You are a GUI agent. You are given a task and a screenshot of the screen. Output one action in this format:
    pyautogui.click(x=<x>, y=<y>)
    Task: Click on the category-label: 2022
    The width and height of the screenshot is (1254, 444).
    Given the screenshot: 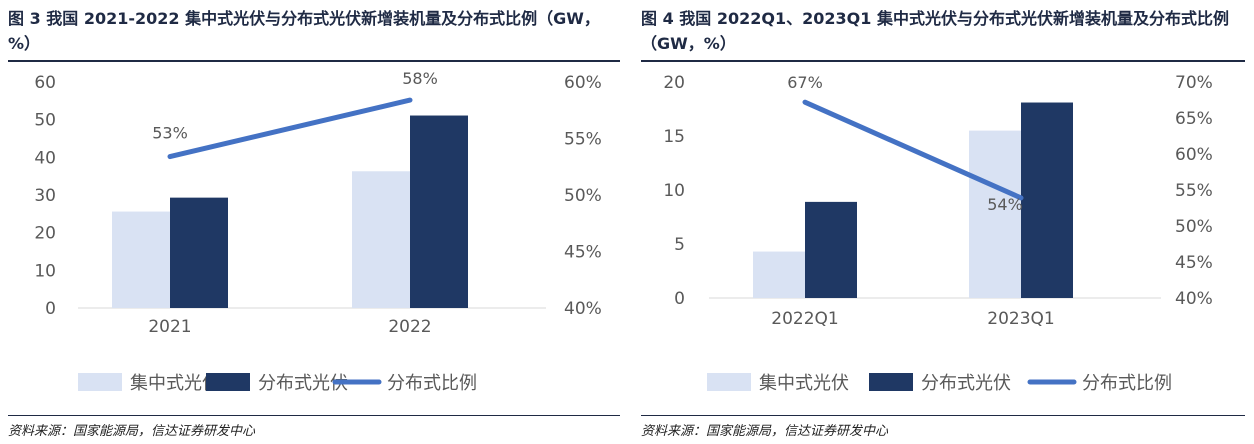 What is the action you would take?
    pyautogui.click(x=409, y=327)
    